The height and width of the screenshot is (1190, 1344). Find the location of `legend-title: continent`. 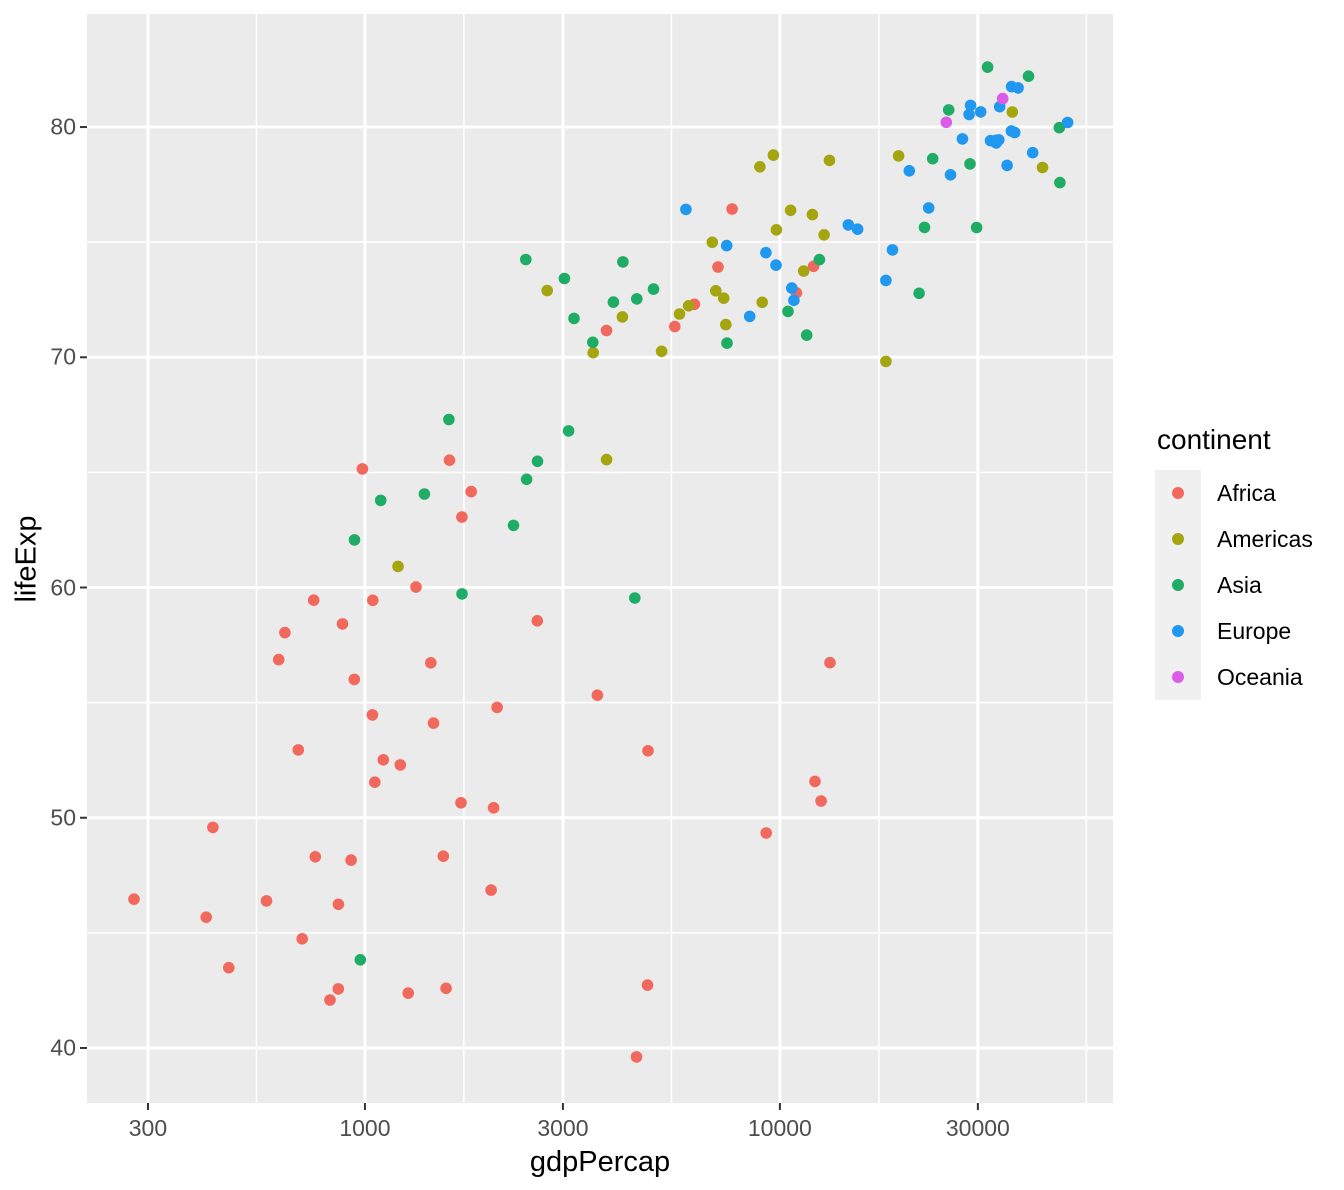

legend-title: continent is located at coordinates (1214, 439).